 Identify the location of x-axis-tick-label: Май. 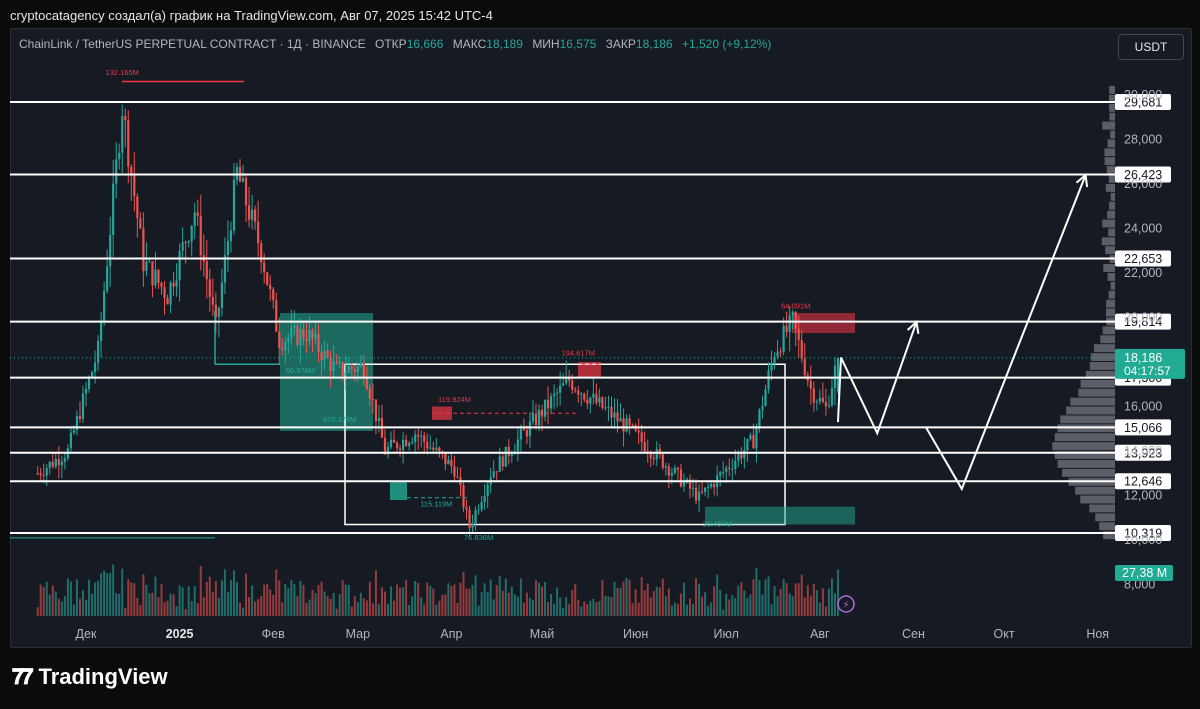
(542, 634).